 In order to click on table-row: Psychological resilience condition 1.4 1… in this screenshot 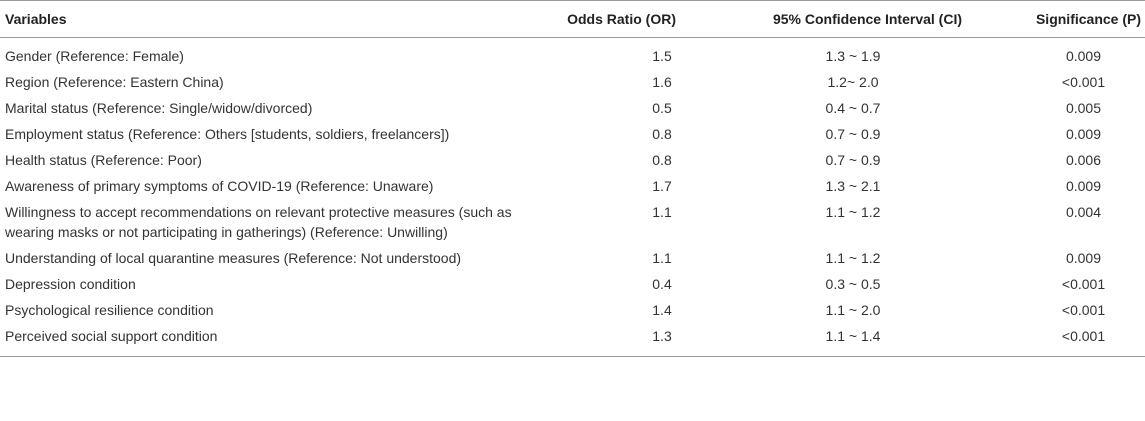, I will do `click(572, 311)`.